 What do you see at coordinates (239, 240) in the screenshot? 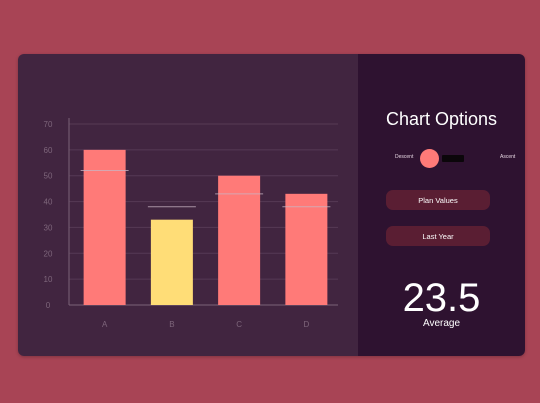
I see `bar-C` at bounding box center [239, 240].